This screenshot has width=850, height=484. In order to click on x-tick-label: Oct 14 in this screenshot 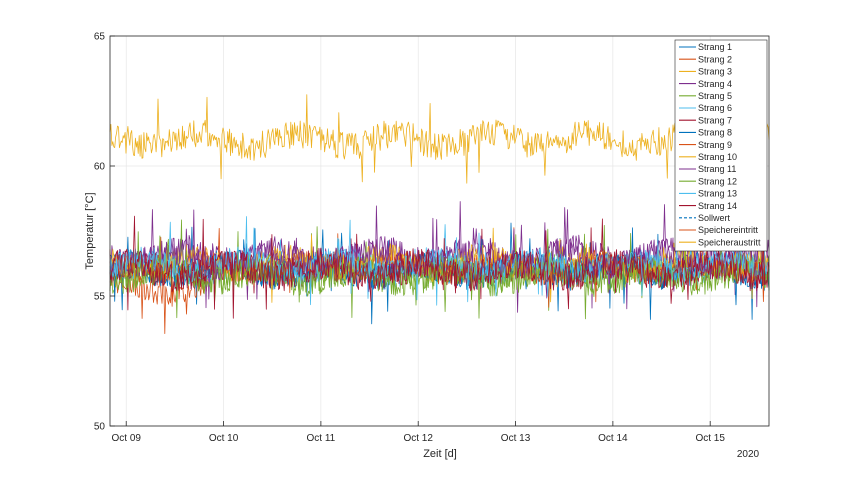, I will do `click(613, 438)`.